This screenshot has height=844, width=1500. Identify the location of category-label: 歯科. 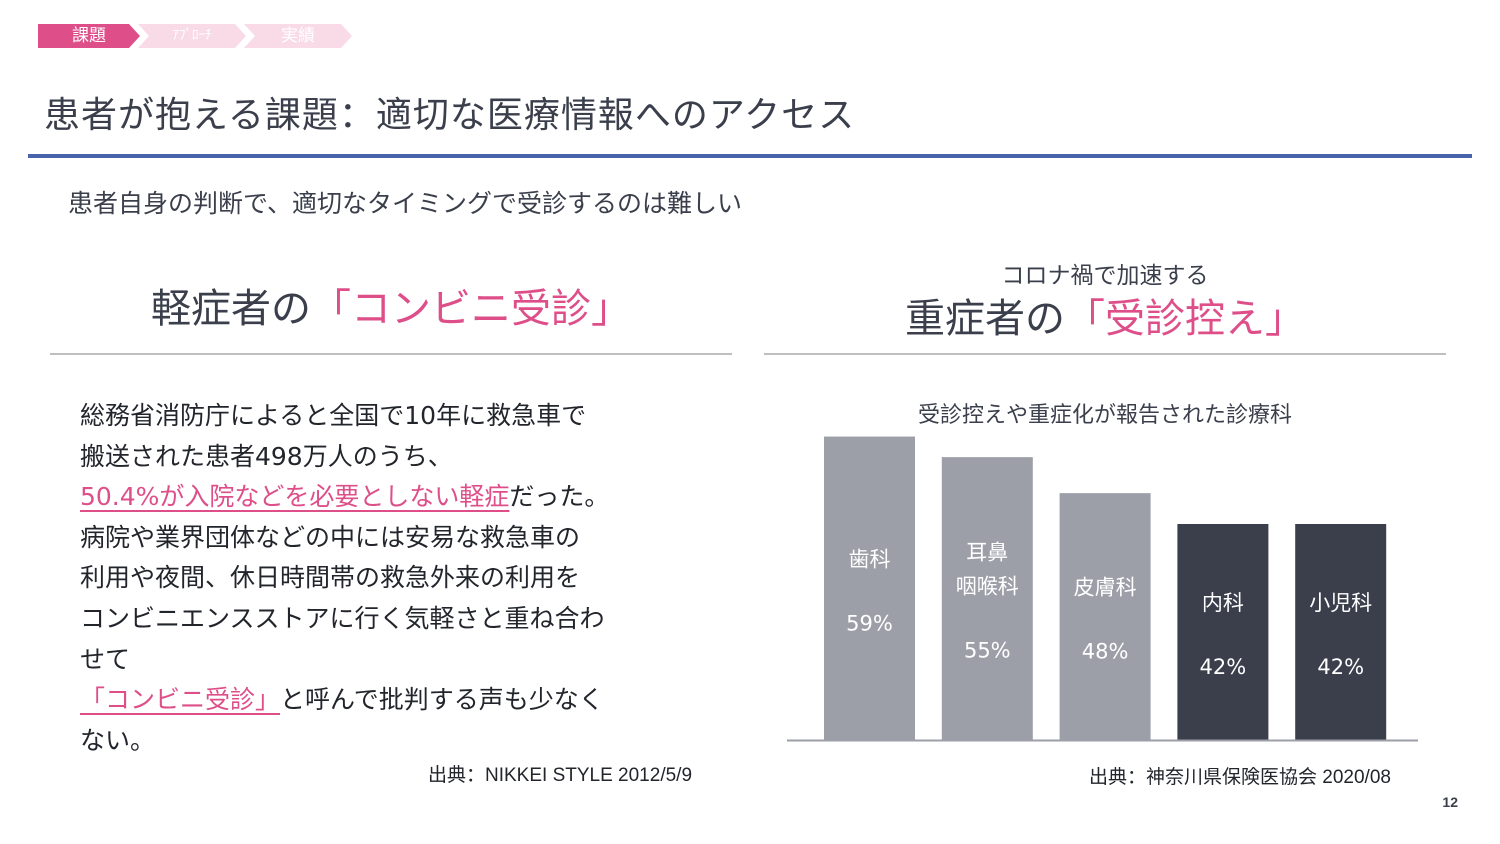
(870, 559).